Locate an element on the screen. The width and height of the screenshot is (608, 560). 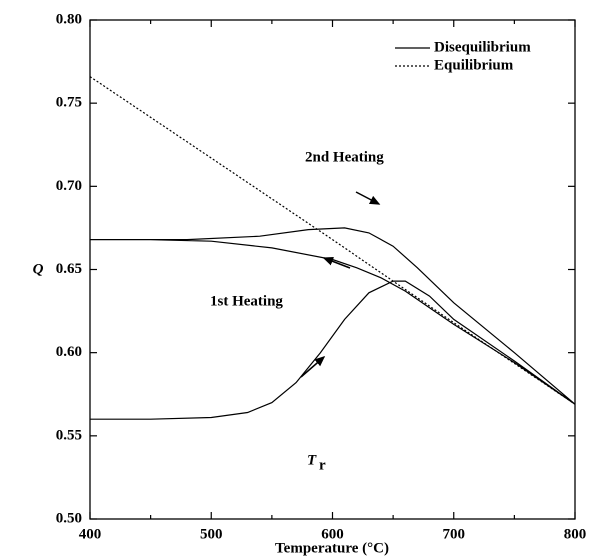
x-tick-label: 600 is located at coordinates (332, 534).